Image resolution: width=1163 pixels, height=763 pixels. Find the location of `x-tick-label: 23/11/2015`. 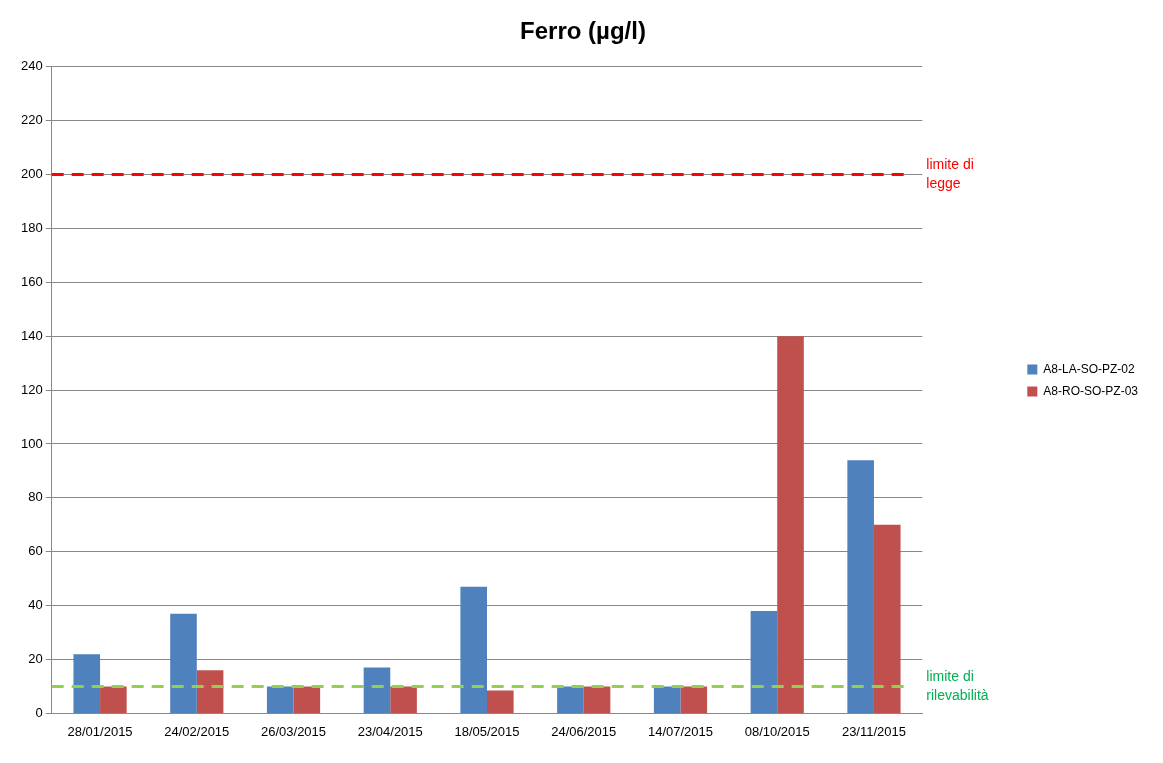

x-tick-label: 23/11/2015 is located at coordinates (873, 731).